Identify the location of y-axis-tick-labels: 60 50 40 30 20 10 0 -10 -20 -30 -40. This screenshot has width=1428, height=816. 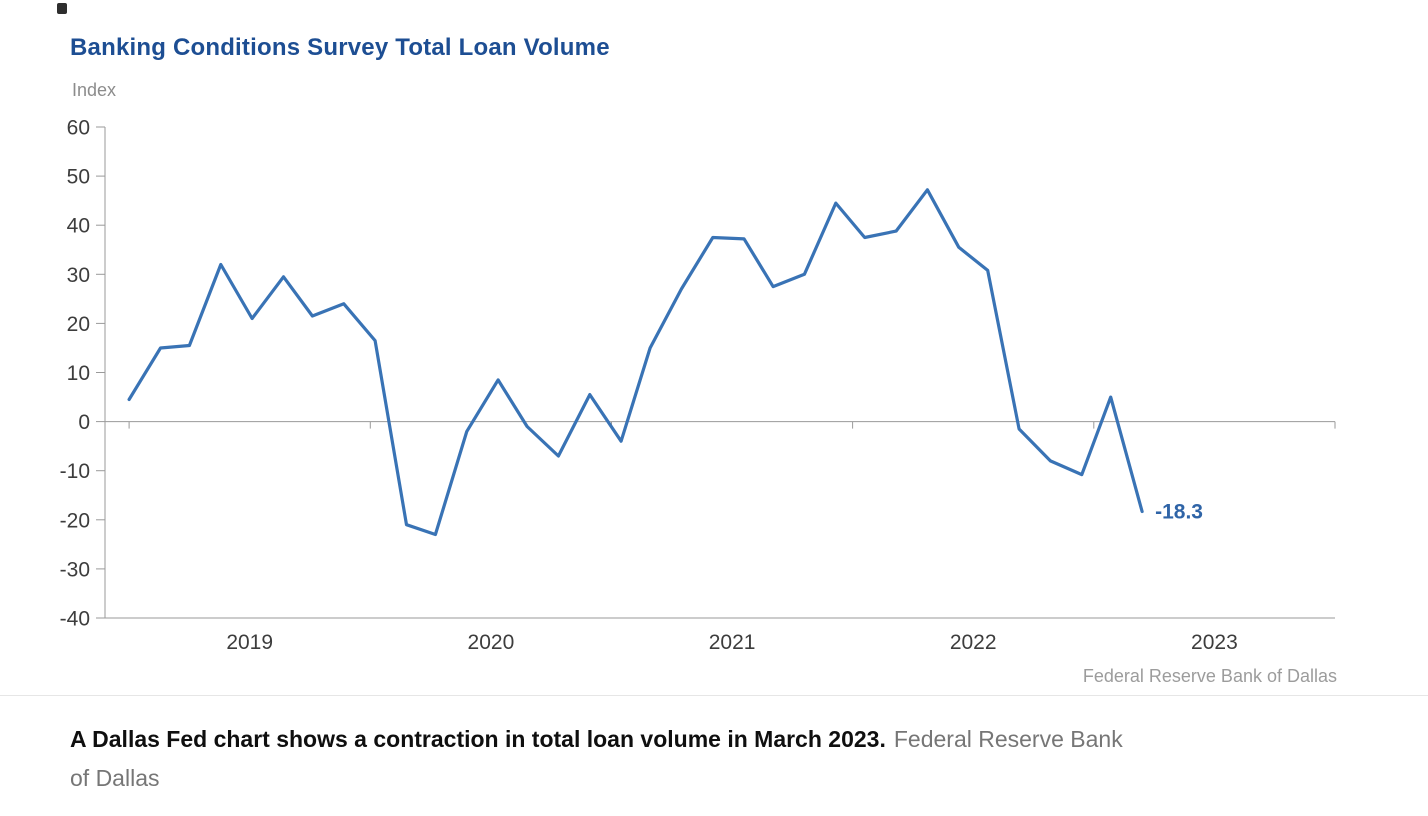
(75, 374).